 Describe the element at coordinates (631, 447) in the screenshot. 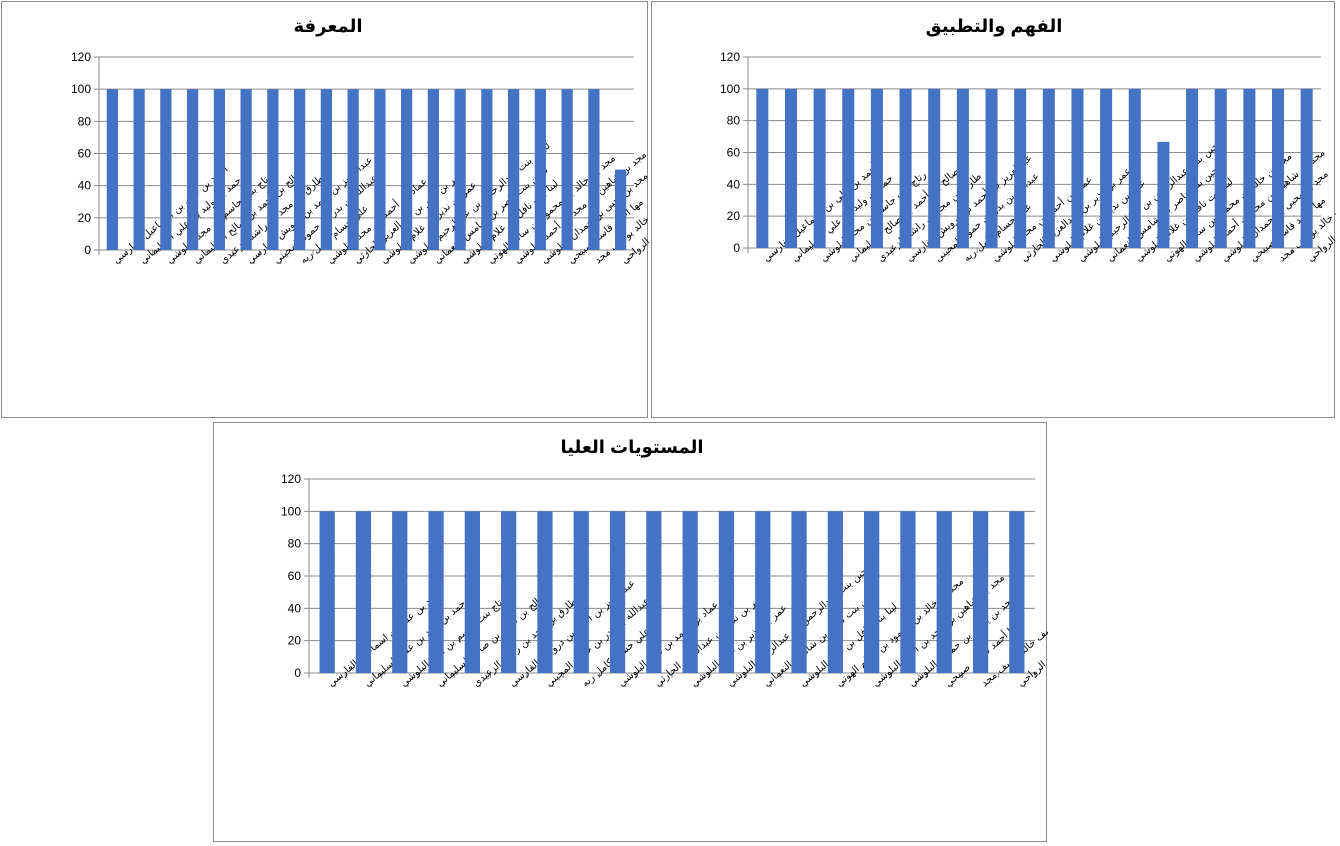

I see `chart-title: المستويات العليا` at that location.